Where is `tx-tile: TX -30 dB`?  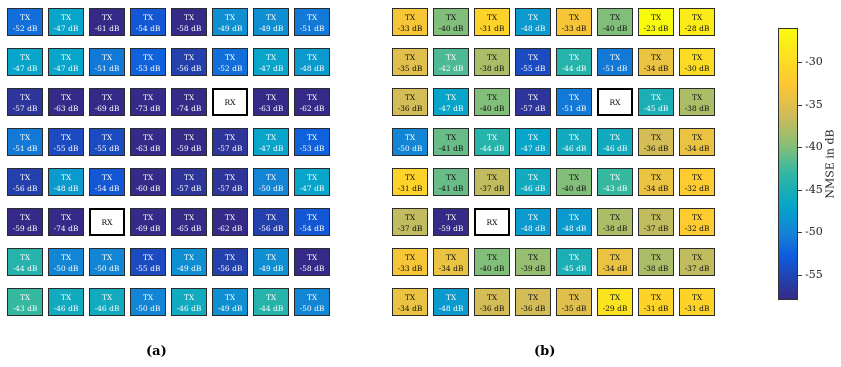 tx-tile: TX -30 dB is located at coordinates (697, 62).